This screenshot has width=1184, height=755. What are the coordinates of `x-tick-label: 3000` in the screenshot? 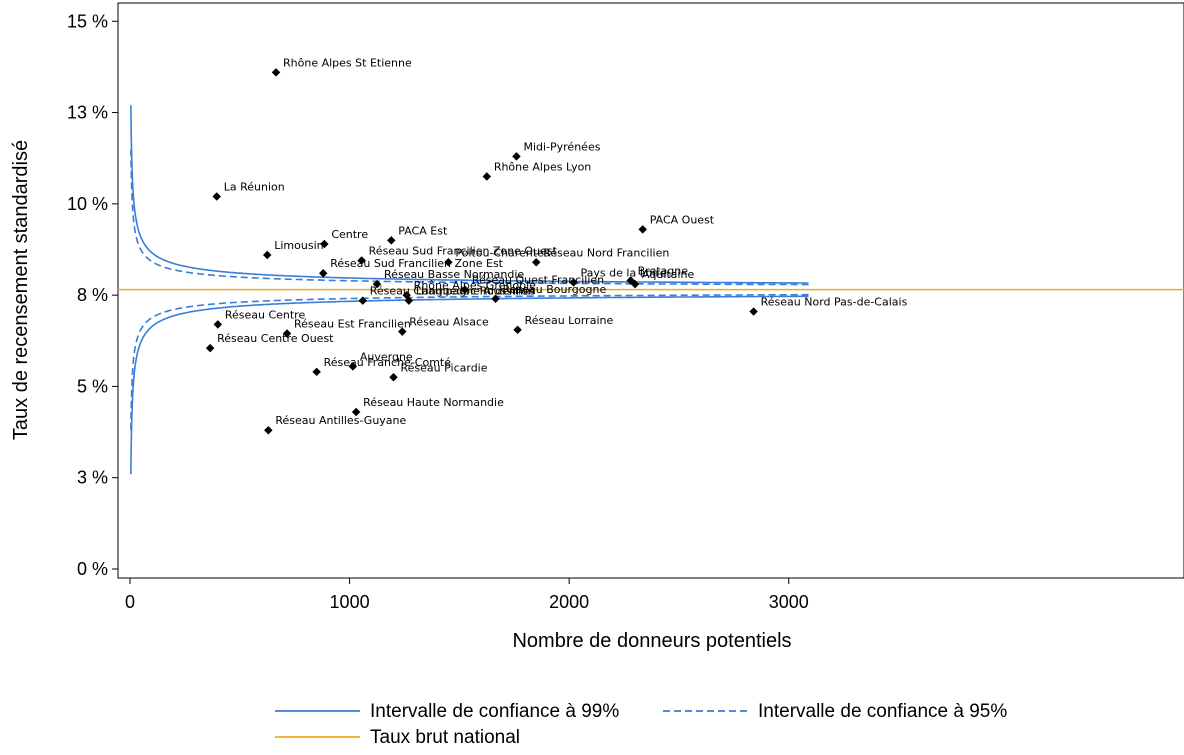 It's located at (789, 602).